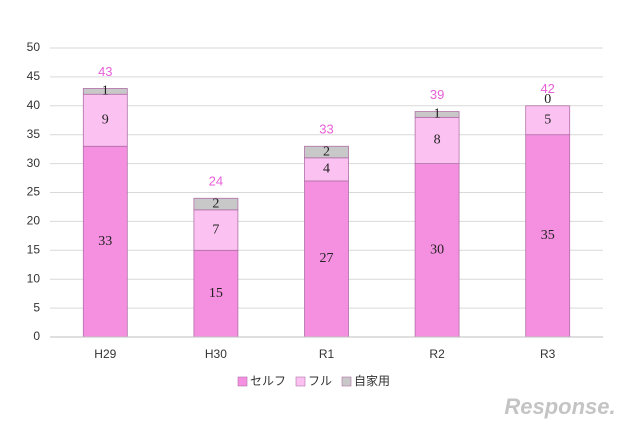 The width and height of the screenshot is (640, 432). What do you see at coordinates (216, 354) in the screenshot?
I see `x-tick-label: H30` at bounding box center [216, 354].